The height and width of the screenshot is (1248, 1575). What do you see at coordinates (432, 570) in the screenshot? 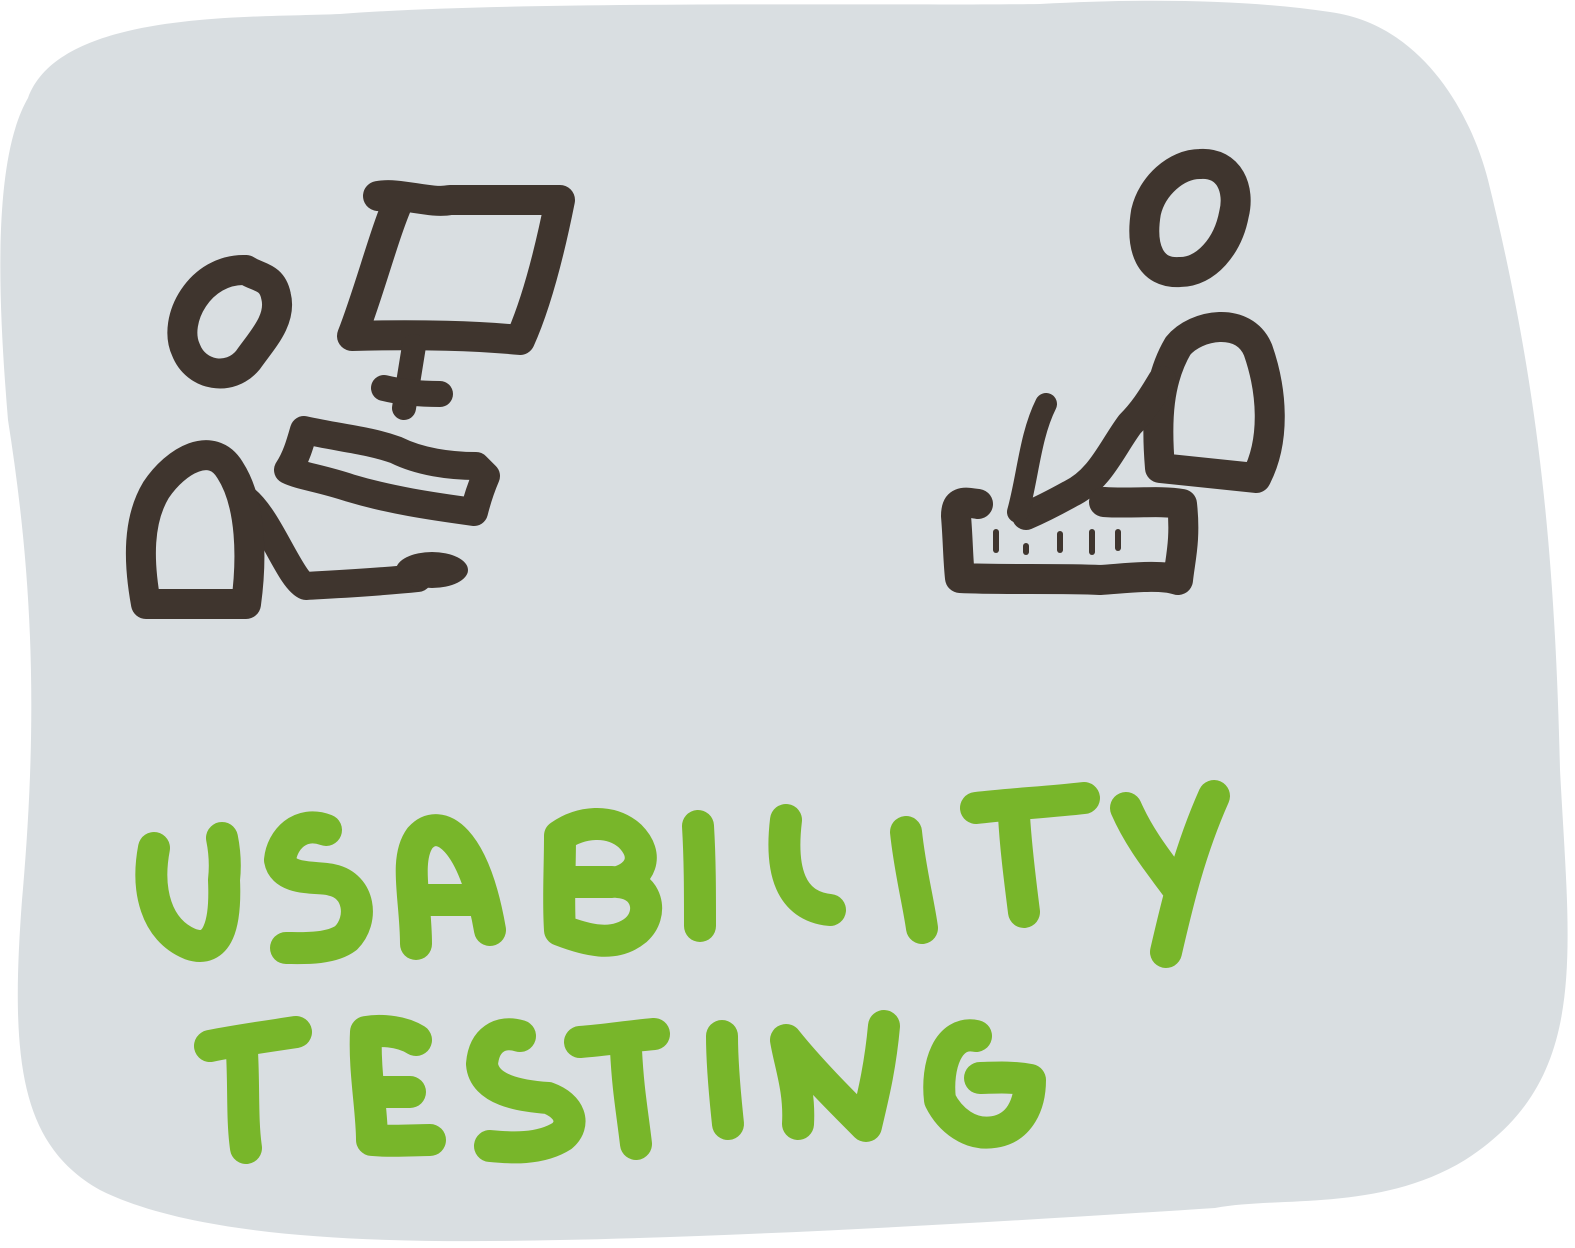
I see `mouse-icon` at bounding box center [432, 570].